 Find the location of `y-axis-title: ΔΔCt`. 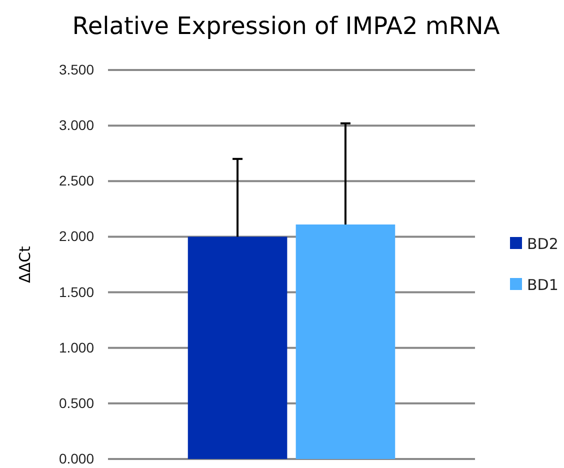

y-axis-title: ΔΔCt is located at coordinates (25, 264).